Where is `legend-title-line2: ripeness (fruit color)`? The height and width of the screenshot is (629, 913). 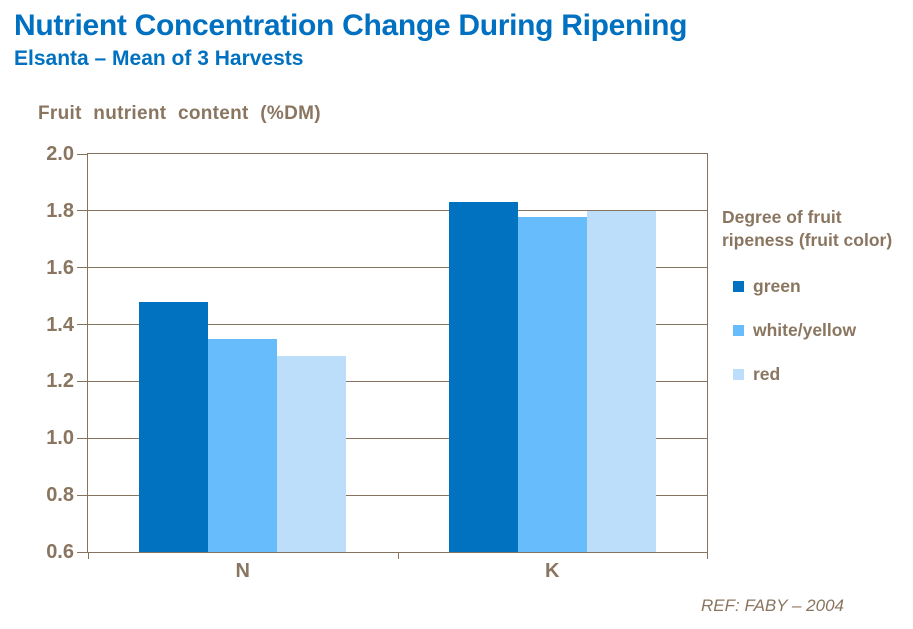
legend-title-line2: ripeness (fruit color) is located at coordinates (807, 239).